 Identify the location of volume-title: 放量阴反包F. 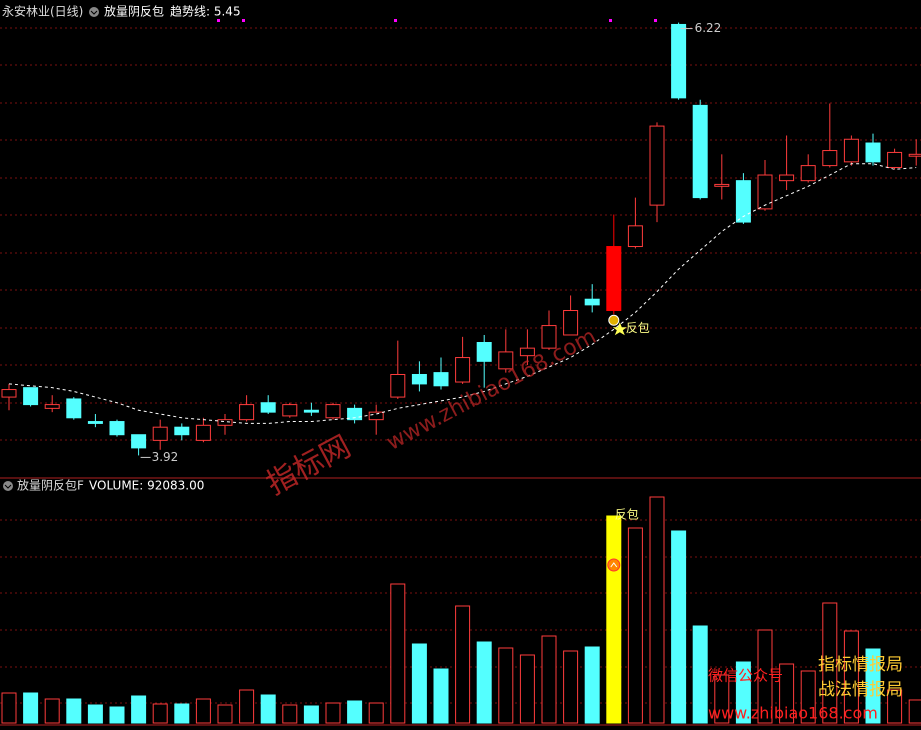
(50, 485).